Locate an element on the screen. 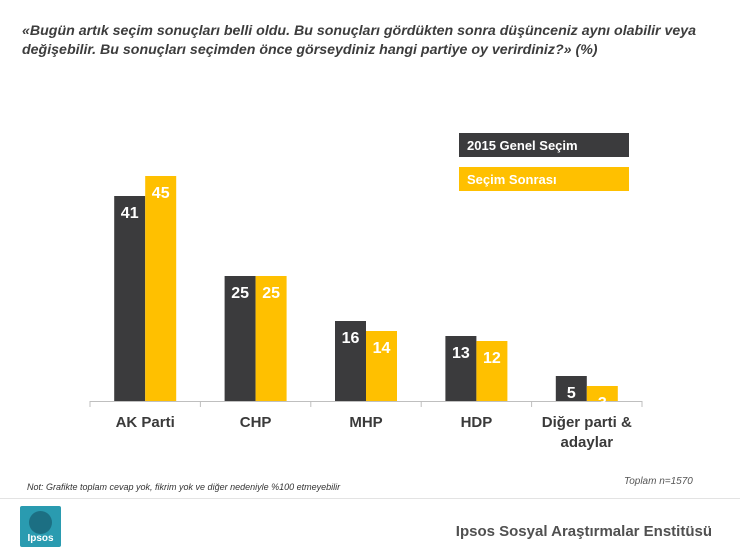 The height and width of the screenshot is (555, 740). logo-circle-icon is located at coordinates (40, 522).